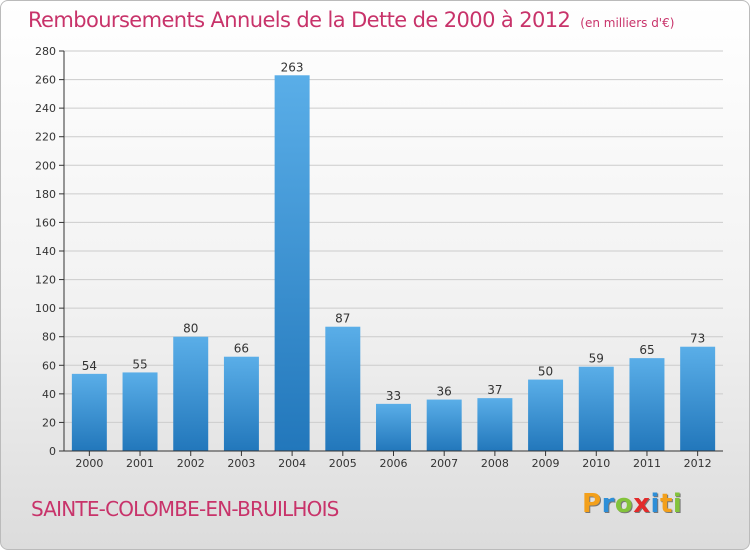  What do you see at coordinates (49, 337) in the screenshot?
I see `y-tick-label: 80` at bounding box center [49, 337].